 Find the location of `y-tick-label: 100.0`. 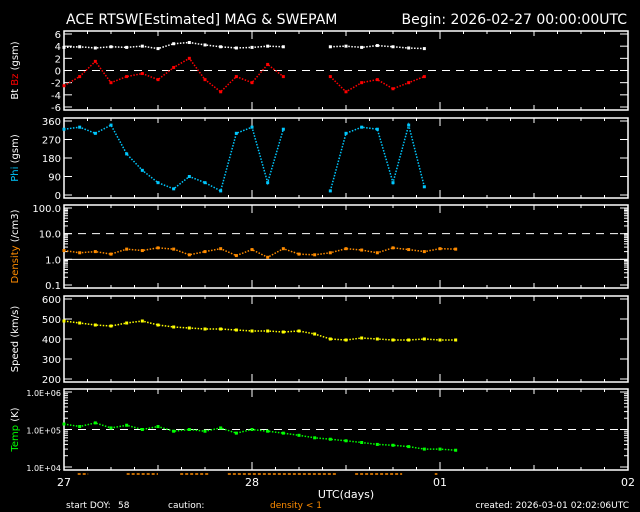

y-tick-label: 100.0 is located at coordinates (46, 209).